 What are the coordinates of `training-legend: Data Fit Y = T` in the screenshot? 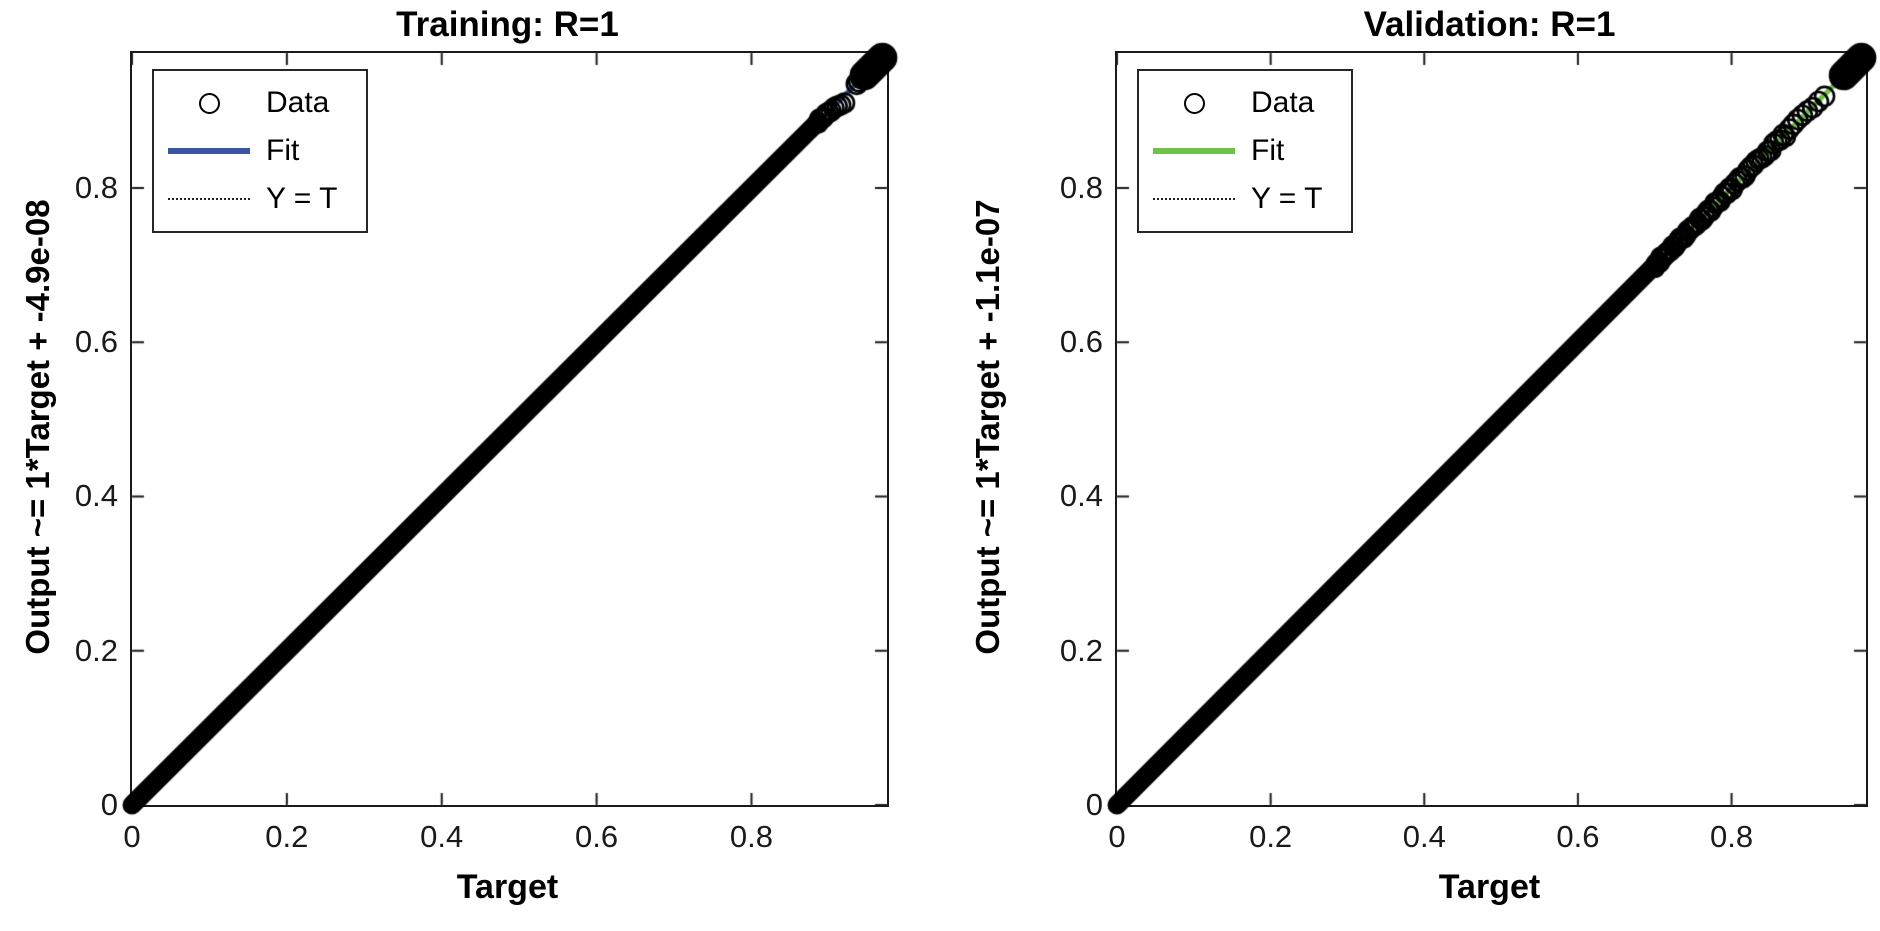 It's located at (260, 151).